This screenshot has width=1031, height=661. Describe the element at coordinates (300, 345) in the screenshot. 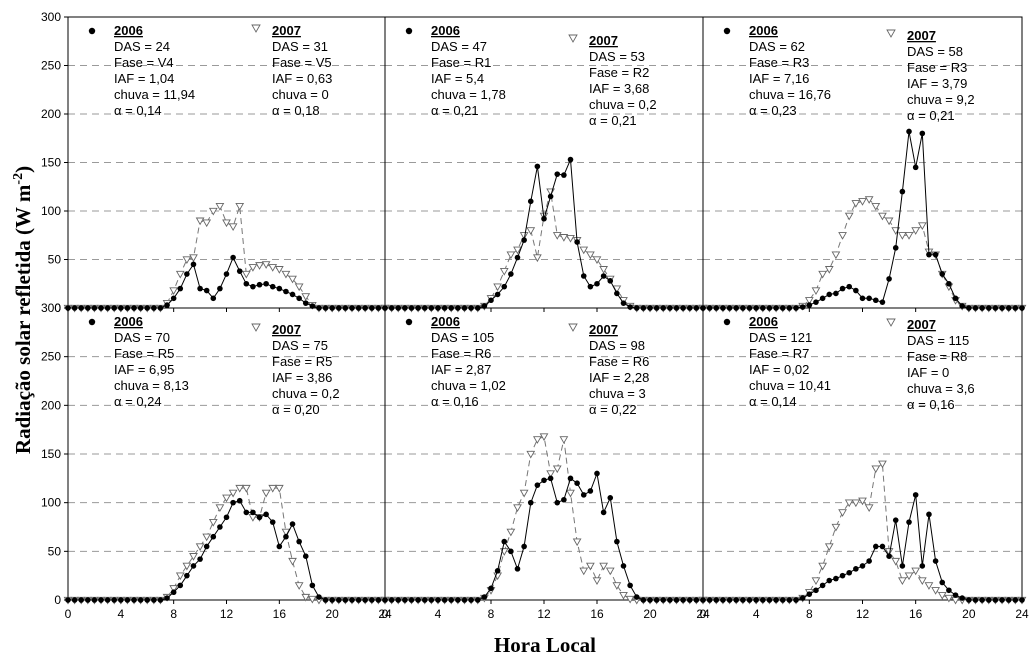

I see `annotation-2007-line: DAS = 75` at that location.